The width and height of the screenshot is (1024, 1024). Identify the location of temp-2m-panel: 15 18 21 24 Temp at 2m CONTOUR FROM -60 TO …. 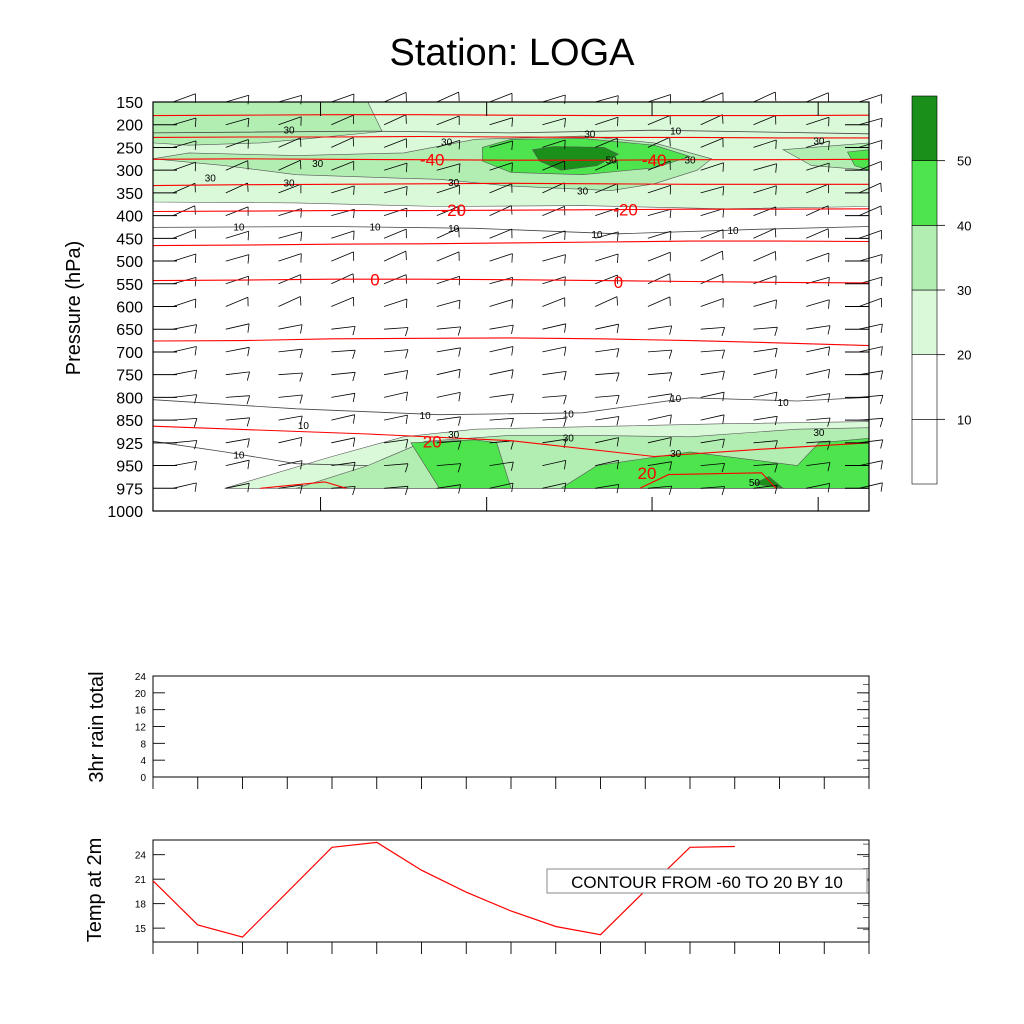
(477, 896).